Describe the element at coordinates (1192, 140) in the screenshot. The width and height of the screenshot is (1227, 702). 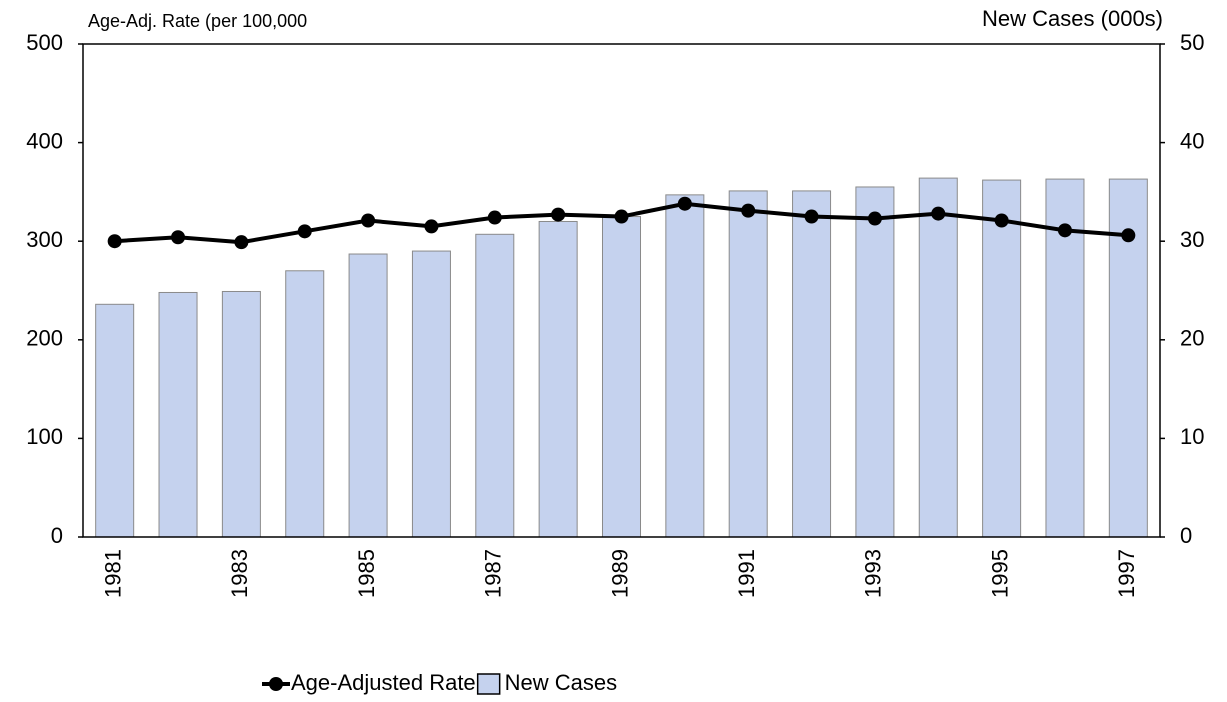
I see `y2-tick-label: 40` at that location.